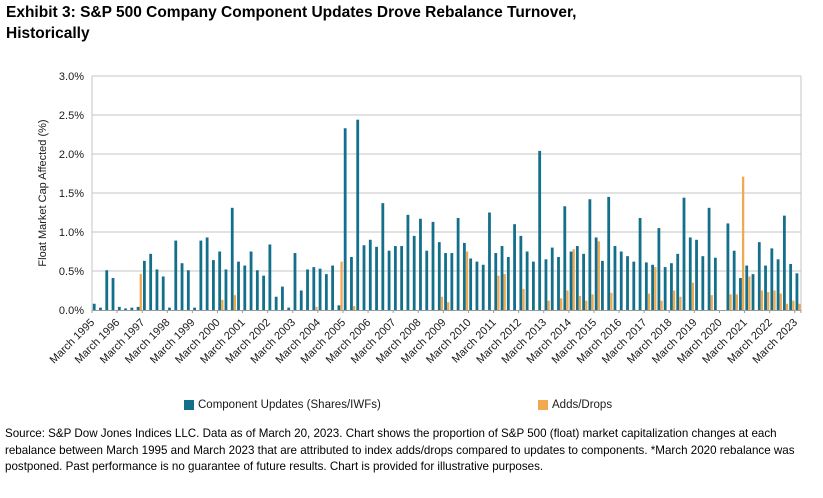 This screenshot has width=823, height=498. What do you see at coordinates (71, 311) in the screenshot?
I see `svg-text: 0.0%` at bounding box center [71, 311].